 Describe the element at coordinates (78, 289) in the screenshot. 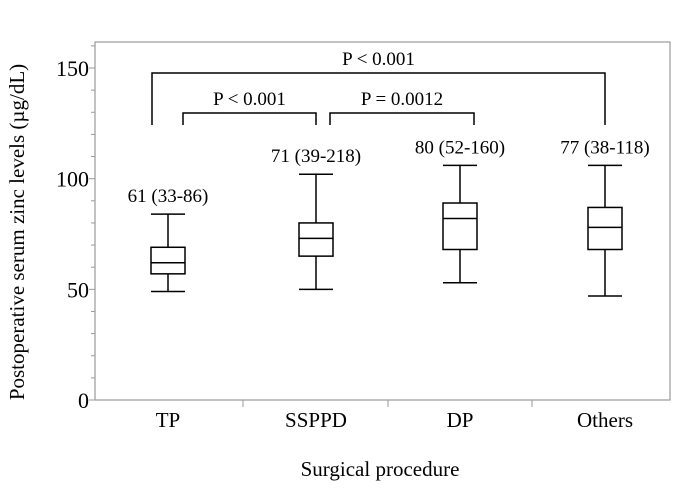

I see `y-tick-label: 50` at that location.